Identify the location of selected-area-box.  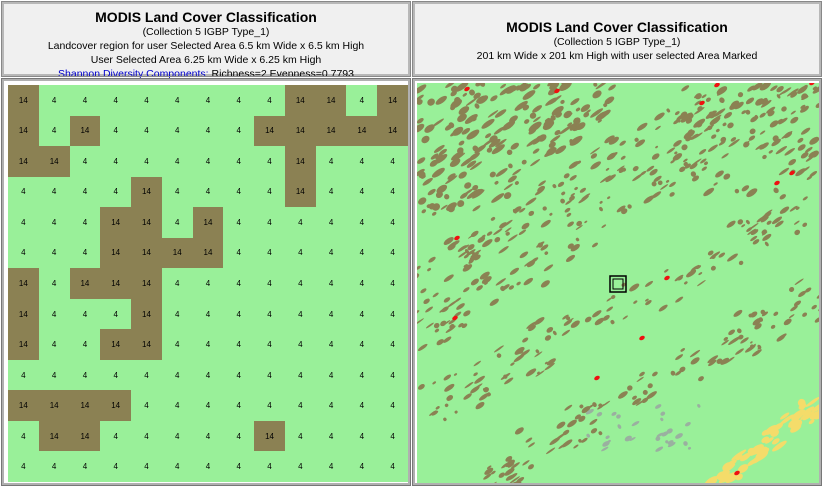
(618, 284).